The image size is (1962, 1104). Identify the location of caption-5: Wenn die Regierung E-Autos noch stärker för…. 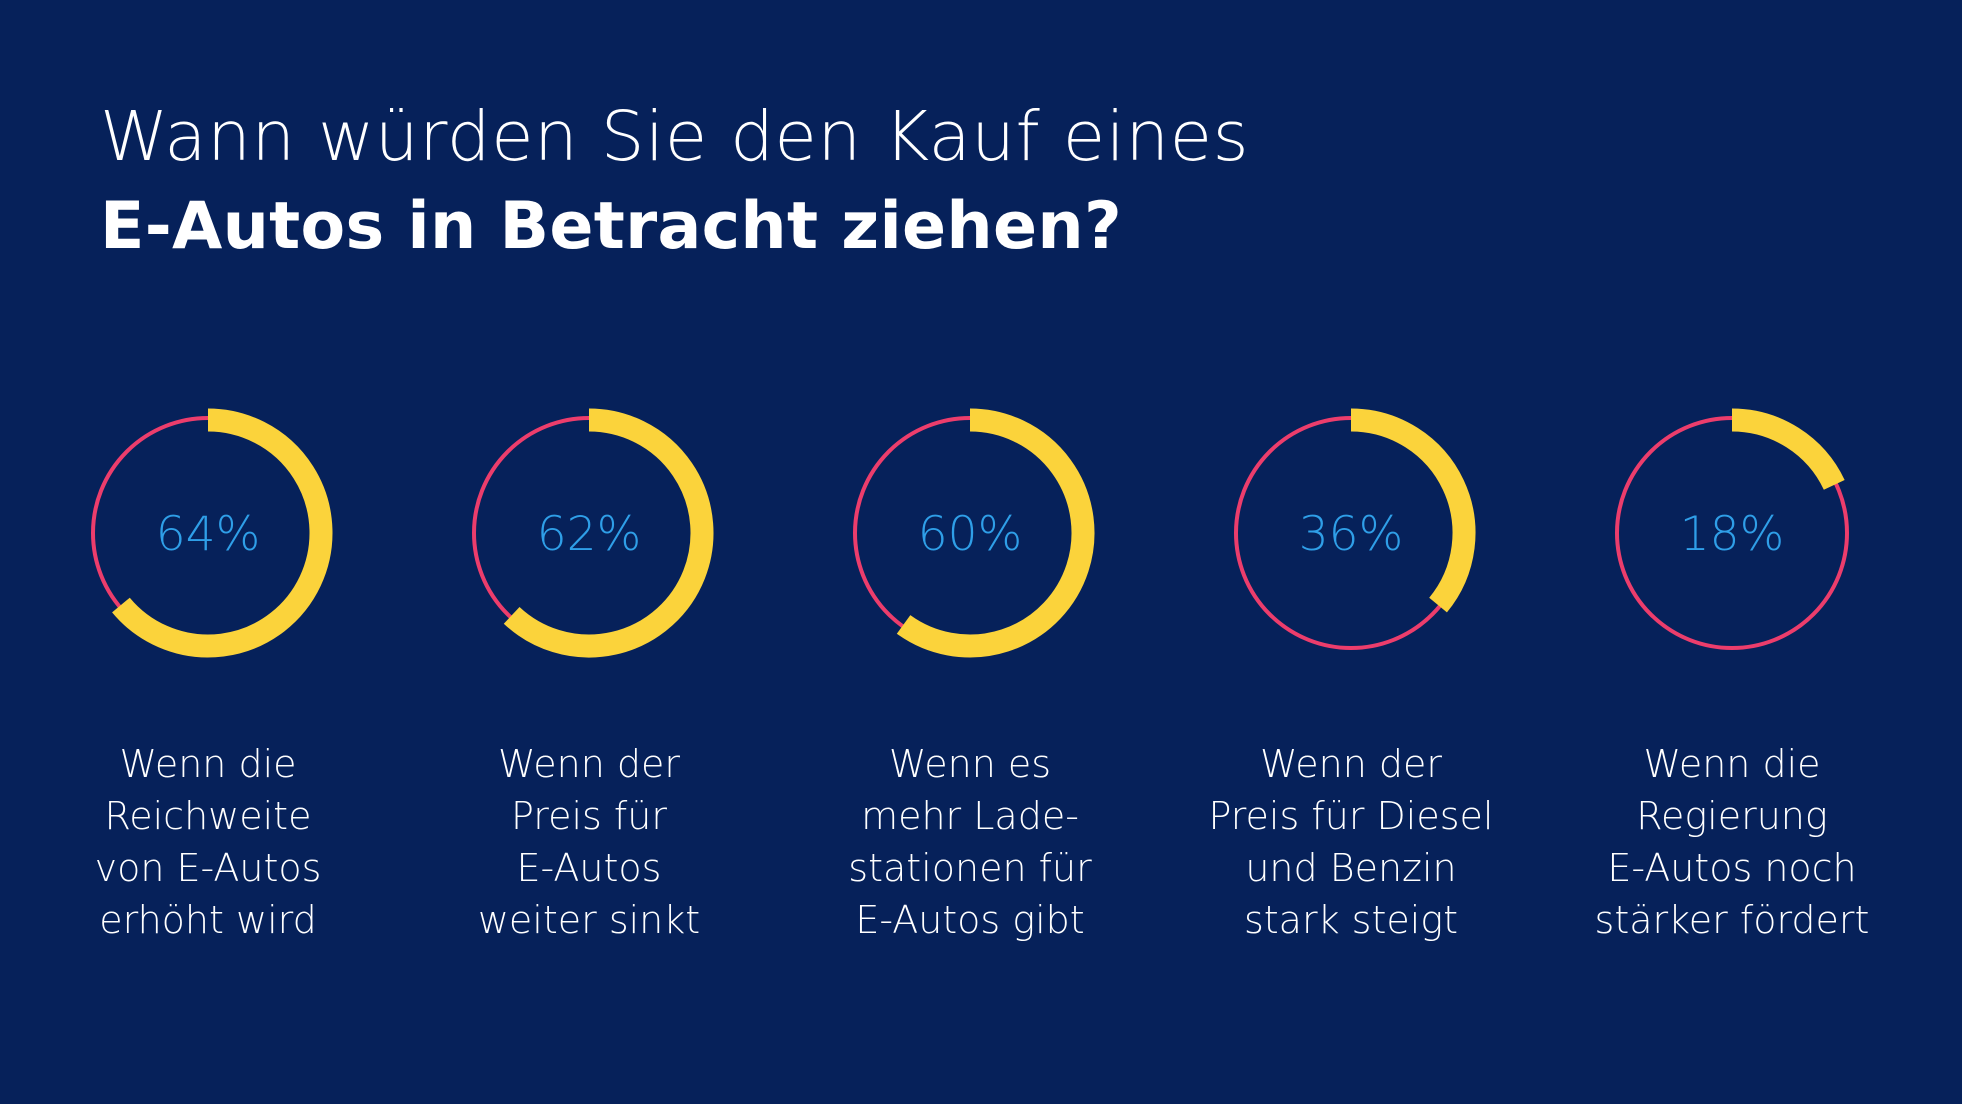
(1732, 842).